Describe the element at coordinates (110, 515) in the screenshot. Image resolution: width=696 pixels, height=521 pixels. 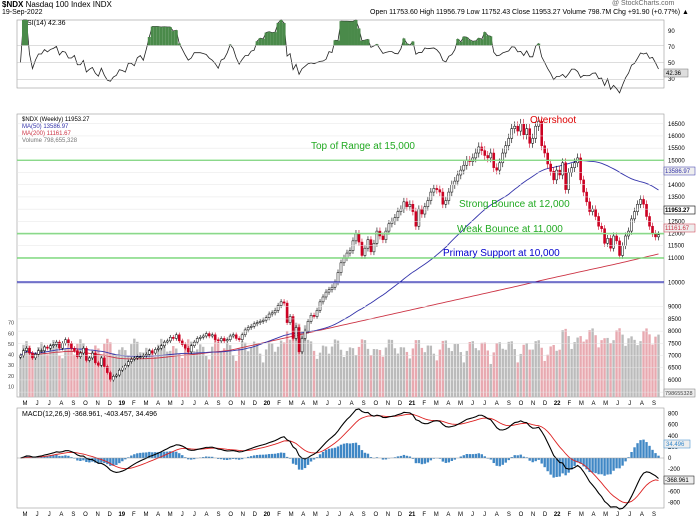
I see `x-tick-label: D` at that location.